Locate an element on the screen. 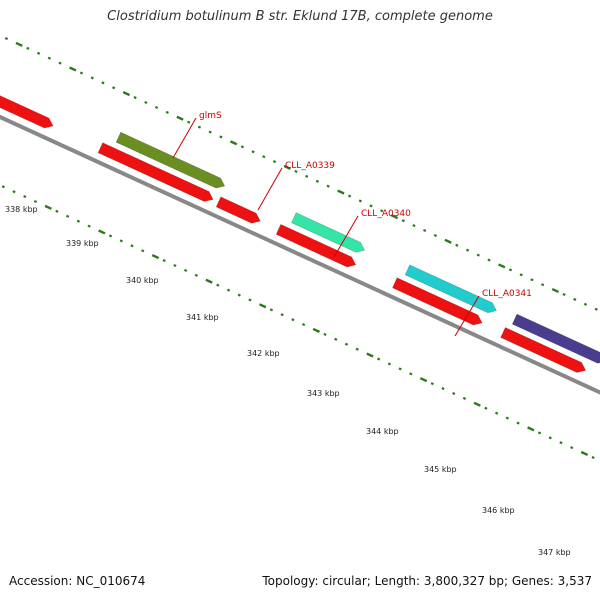  accession-text: Accession: NC_010674 is located at coordinates (77, 581).